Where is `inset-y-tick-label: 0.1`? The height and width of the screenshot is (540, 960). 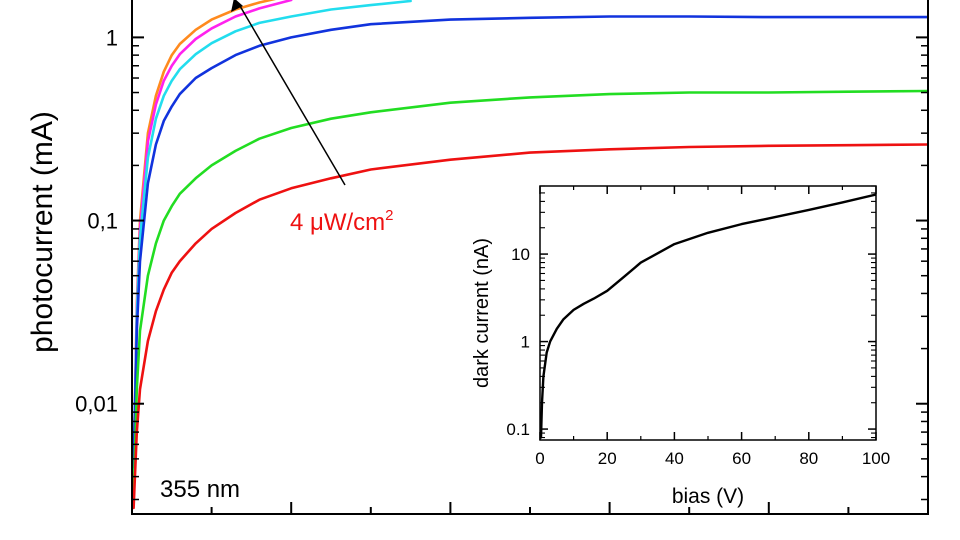 inset-y-tick-label: 0.1 is located at coordinates (518, 429).